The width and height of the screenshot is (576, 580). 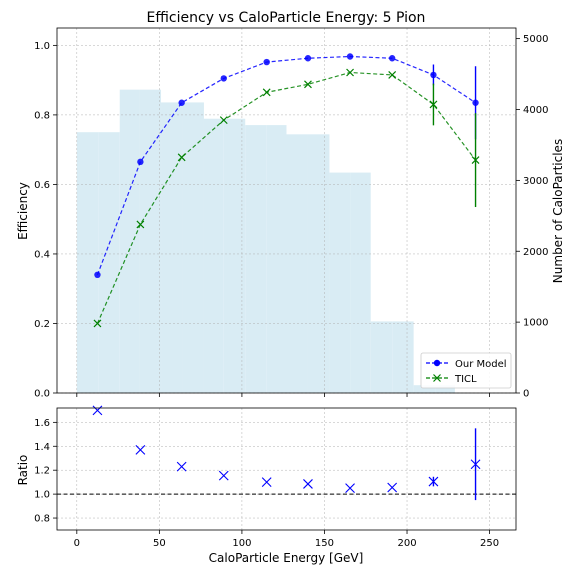 What do you see at coordinates (42, 495) in the screenshot?
I see `bottom-y-tick-label-1.0: 1.0` at bounding box center [42, 495].